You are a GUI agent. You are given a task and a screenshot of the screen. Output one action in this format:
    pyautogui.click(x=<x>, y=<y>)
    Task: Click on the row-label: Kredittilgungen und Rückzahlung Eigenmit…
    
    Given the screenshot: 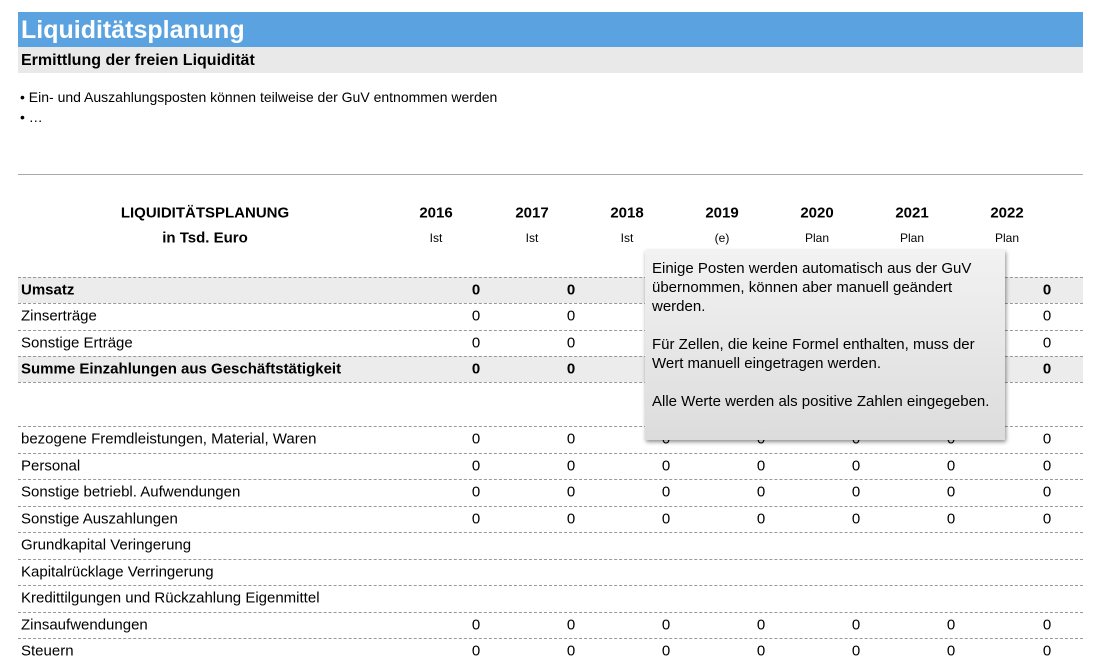 What is the action you would take?
    pyautogui.click(x=170, y=598)
    